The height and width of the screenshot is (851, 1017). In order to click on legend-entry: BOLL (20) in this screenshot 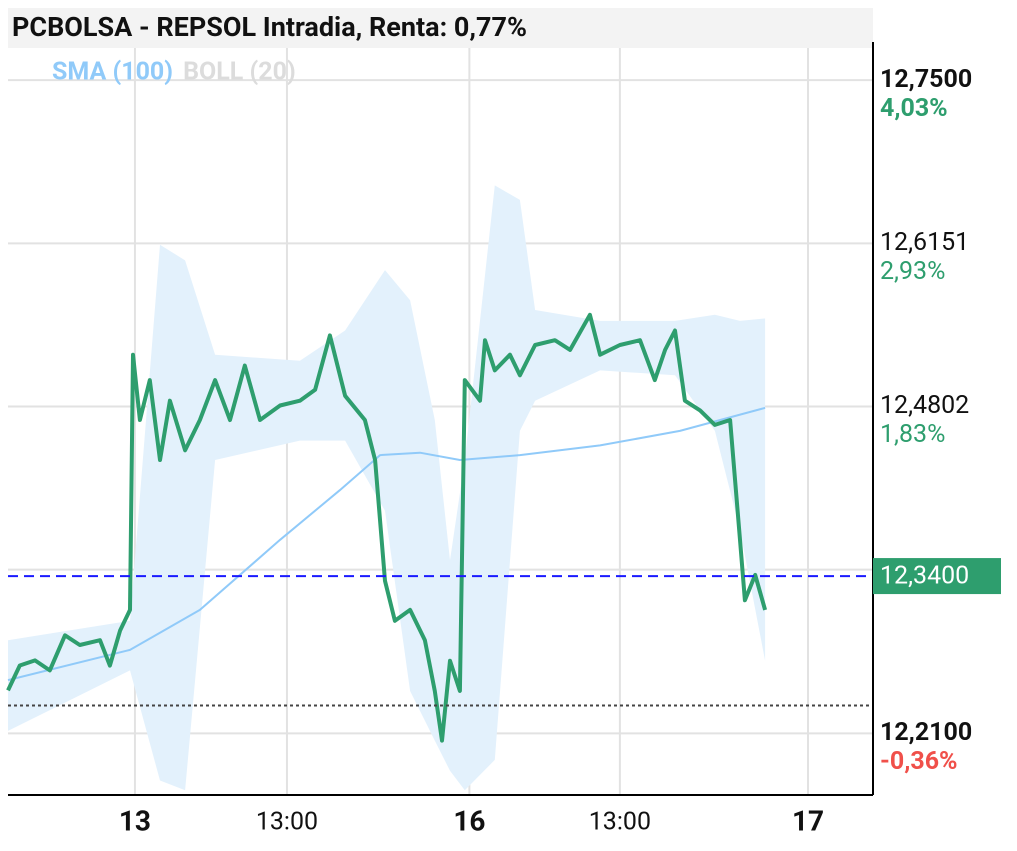, I will do `click(239, 72)`.